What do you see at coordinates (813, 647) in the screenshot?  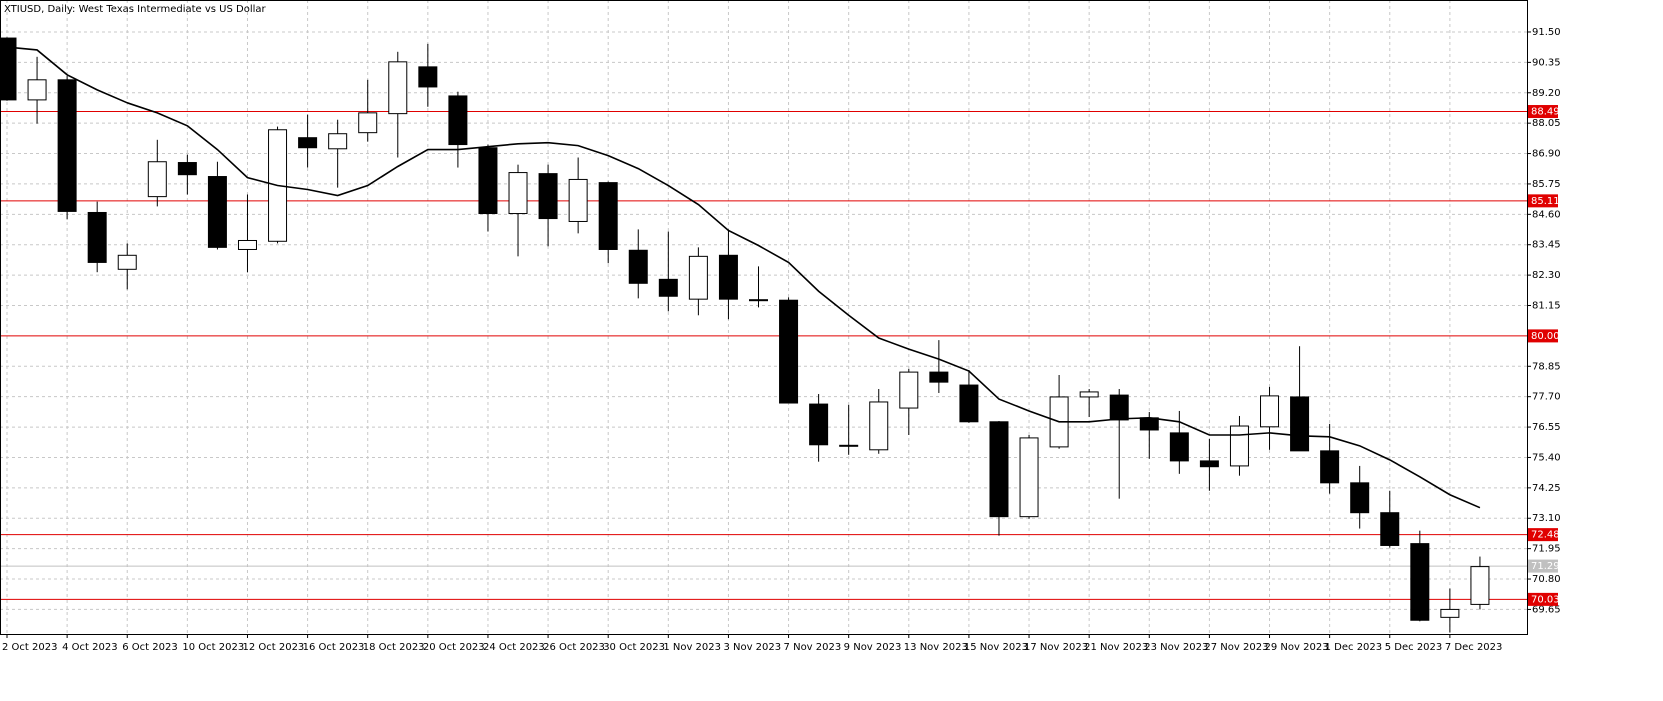 I see `x-tick-label: 7 Nov 2023` at bounding box center [813, 647].